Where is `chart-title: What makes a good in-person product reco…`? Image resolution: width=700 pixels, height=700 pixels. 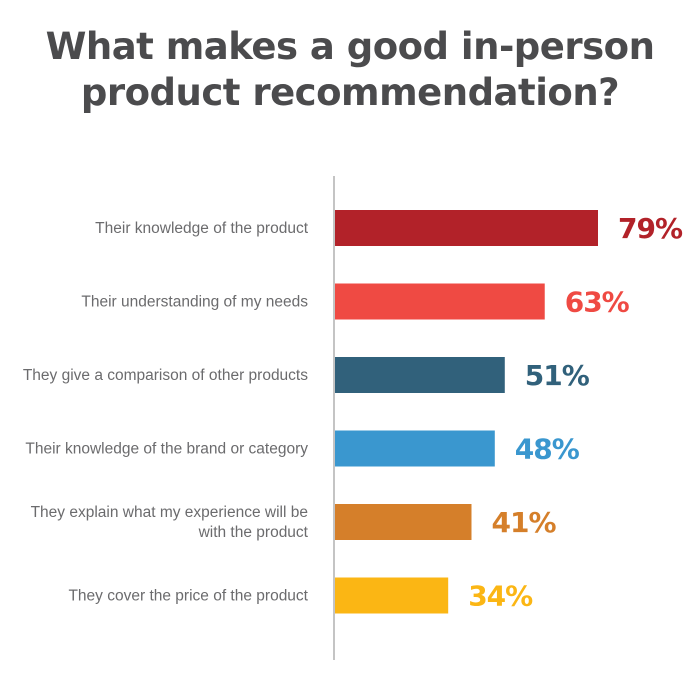 chart-title: What makes a good in-person product reco… is located at coordinates (350, 70).